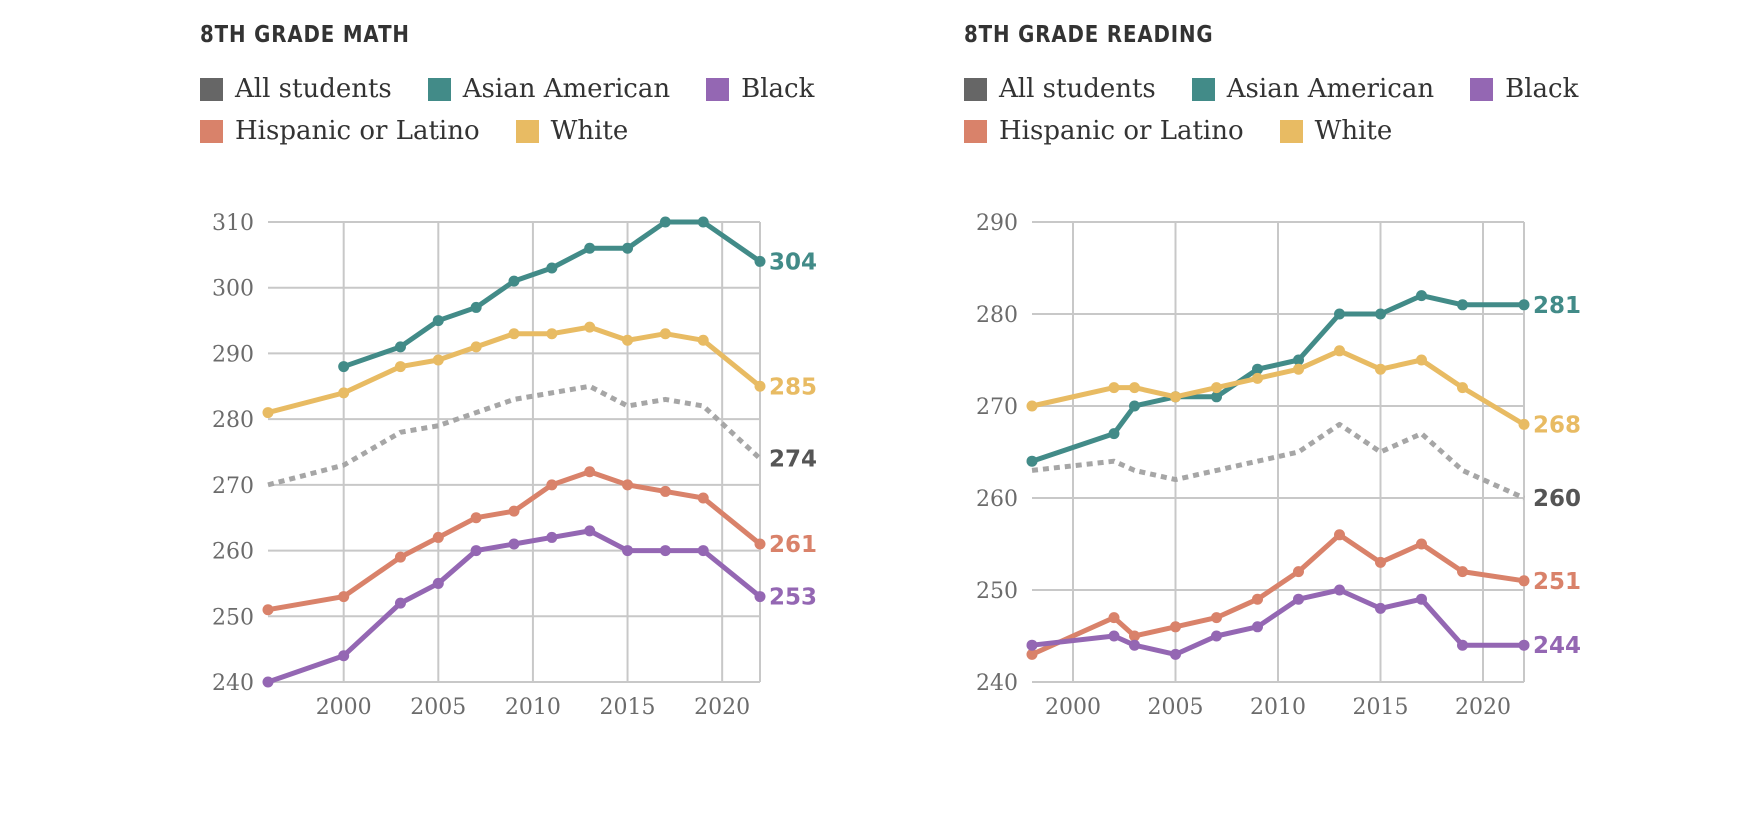  What do you see at coordinates (589, 131) in the screenshot?
I see `legend-label: White` at bounding box center [589, 131].